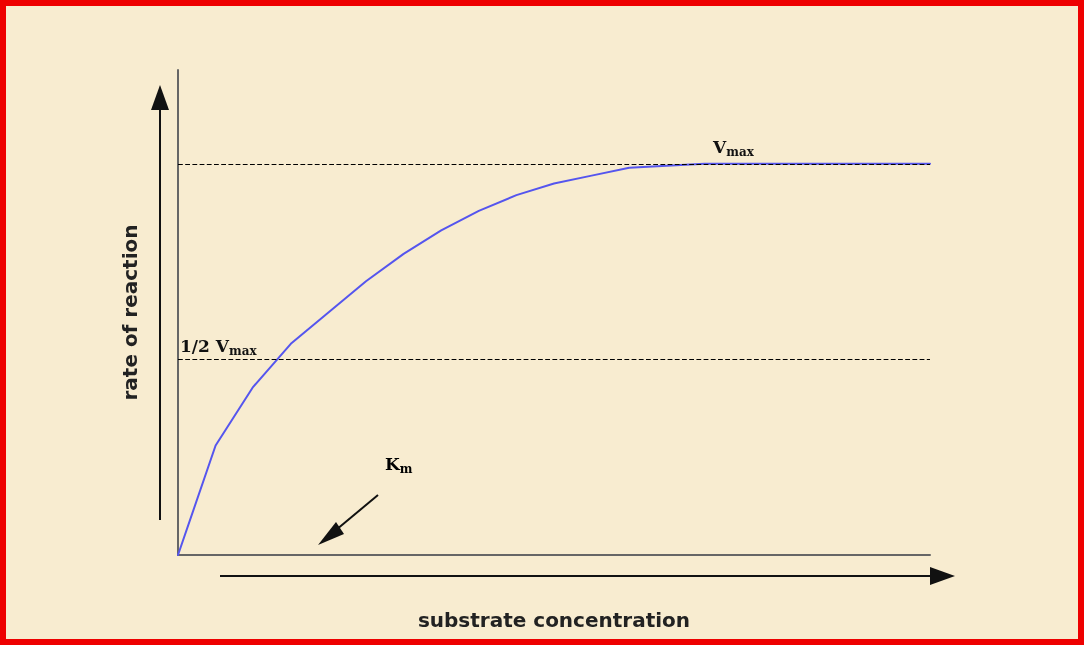 This screenshot has width=1084, height=645. What do you see at coordinates (554, 620) in the screenshot?
I see `x-axis-title: substrate concentration` at bounding box center [554, 620].